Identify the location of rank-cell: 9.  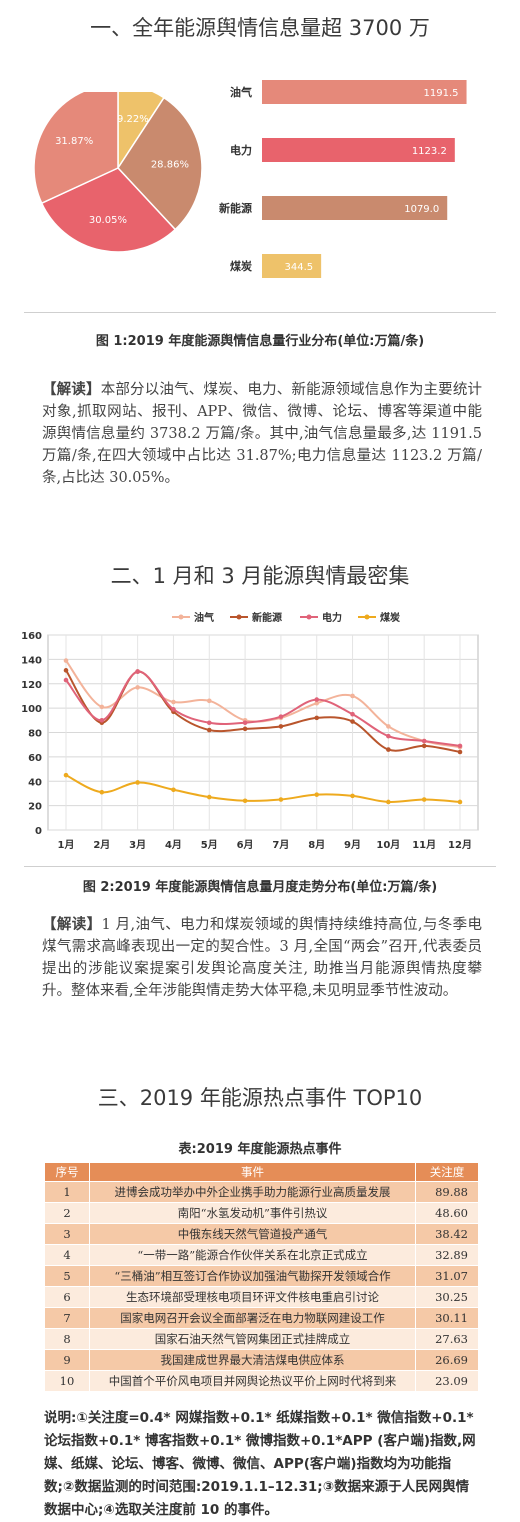
(67, 1360).